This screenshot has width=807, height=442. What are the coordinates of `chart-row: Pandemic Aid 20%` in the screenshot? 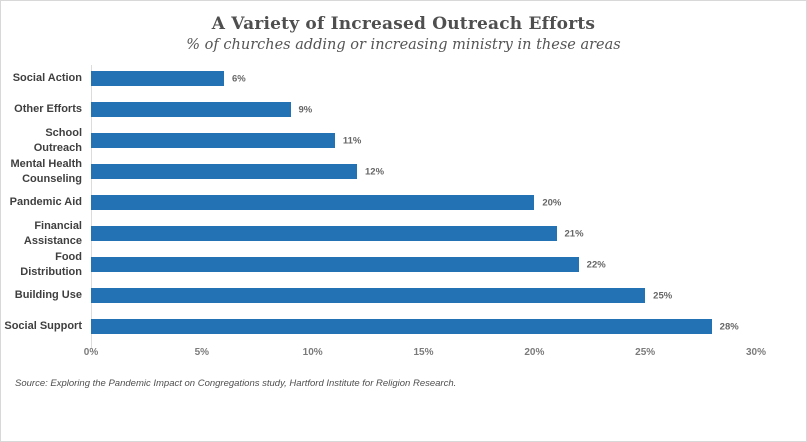 It's located at (403, 202).